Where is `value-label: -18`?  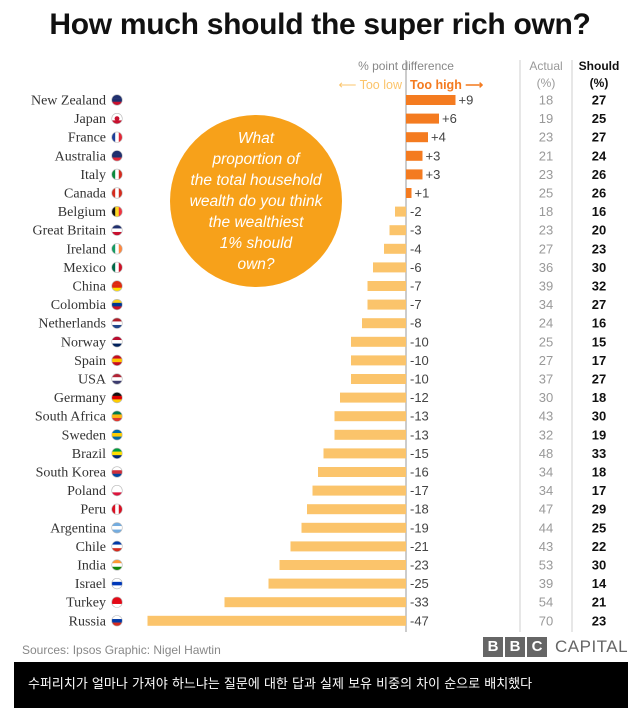
value-label: -18 is located at coordinates (419, 509).